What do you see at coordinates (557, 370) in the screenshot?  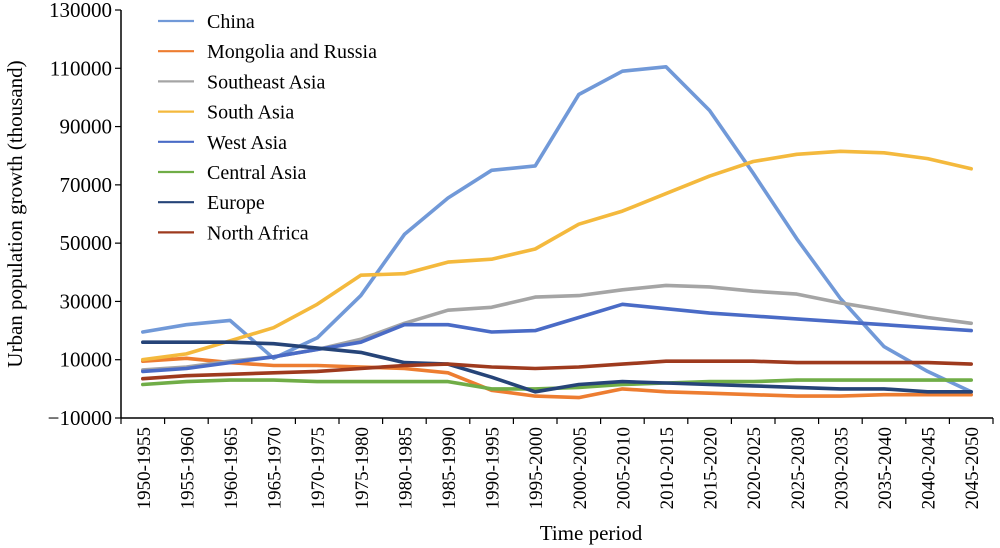 I see `series-line-north-africa` at bounding box center [557, 370].